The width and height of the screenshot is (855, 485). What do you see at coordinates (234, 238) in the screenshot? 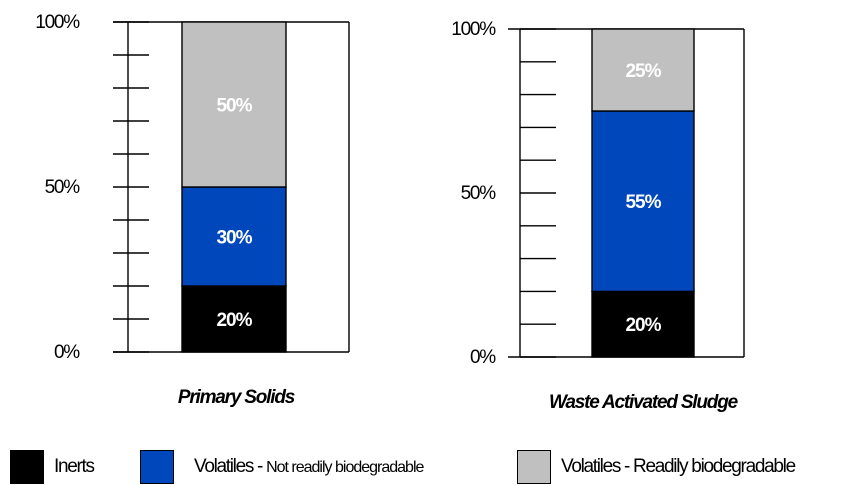
I see `chart-1-segment-not-readily-label: 30%` at bounding box center [234, 238].